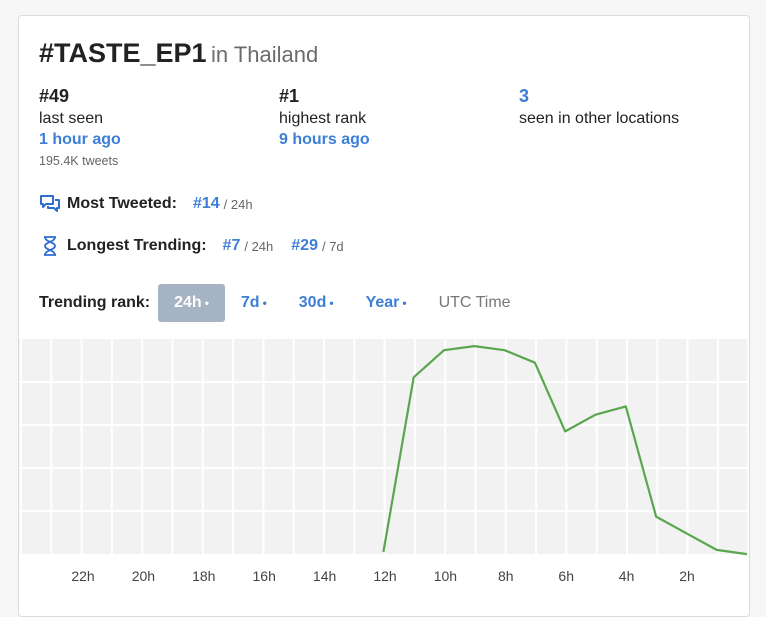 The image size is (766, 617). Describe the element at coordinates (259, 246) in the screenshot. I see `longest-trending-period-24h: / 24h` at that location.